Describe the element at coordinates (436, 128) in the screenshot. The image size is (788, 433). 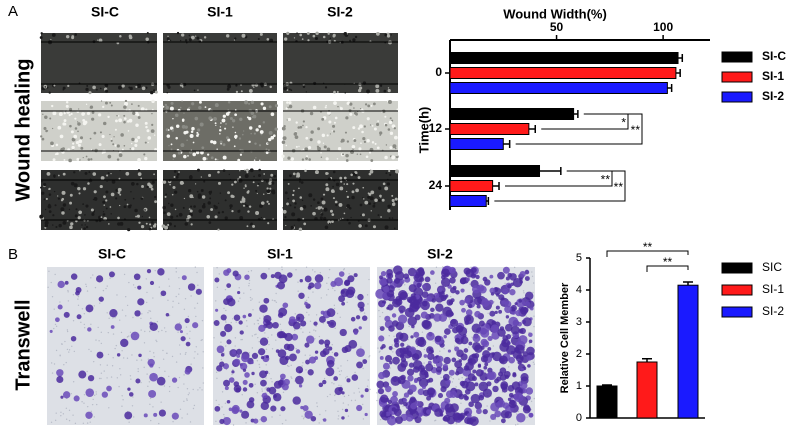
I see `y-tick-label: 12` at that location.